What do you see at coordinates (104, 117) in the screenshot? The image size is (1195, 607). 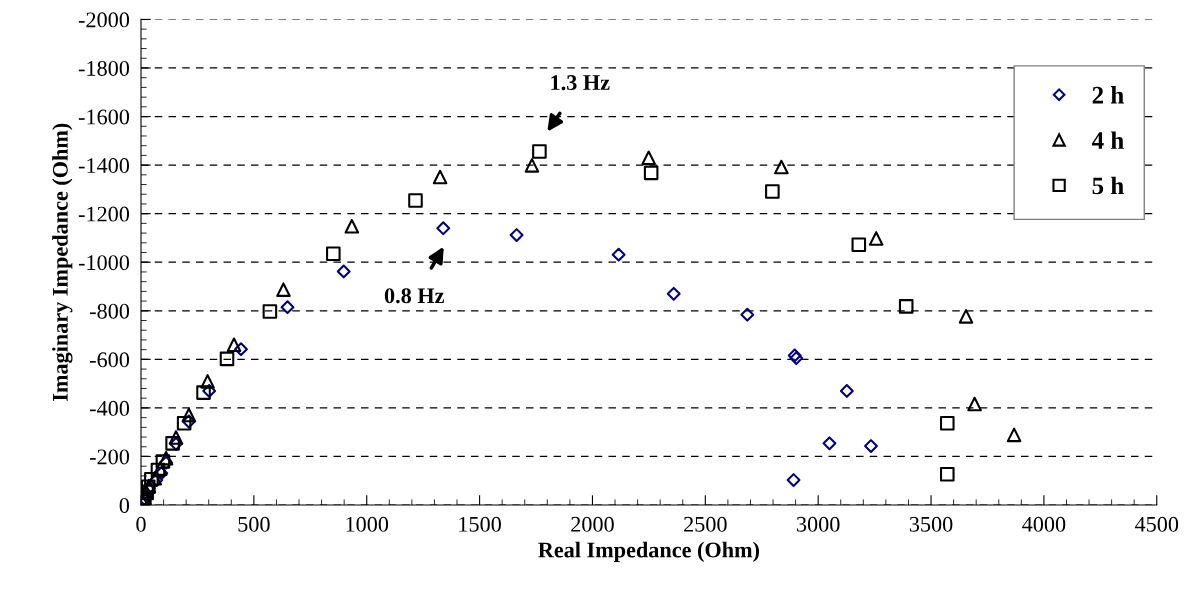 I see `y-tick-label: -1600` at bounding box center [104, 117].